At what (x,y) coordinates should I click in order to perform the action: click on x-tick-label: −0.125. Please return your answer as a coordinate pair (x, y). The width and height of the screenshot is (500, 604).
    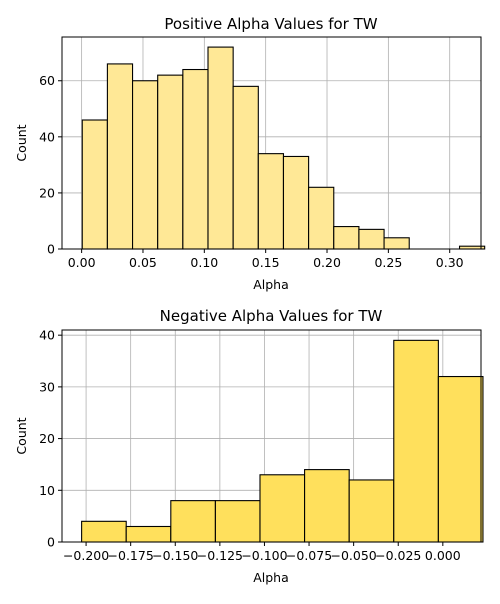
    Looking at the image, I should click on (220, 555).